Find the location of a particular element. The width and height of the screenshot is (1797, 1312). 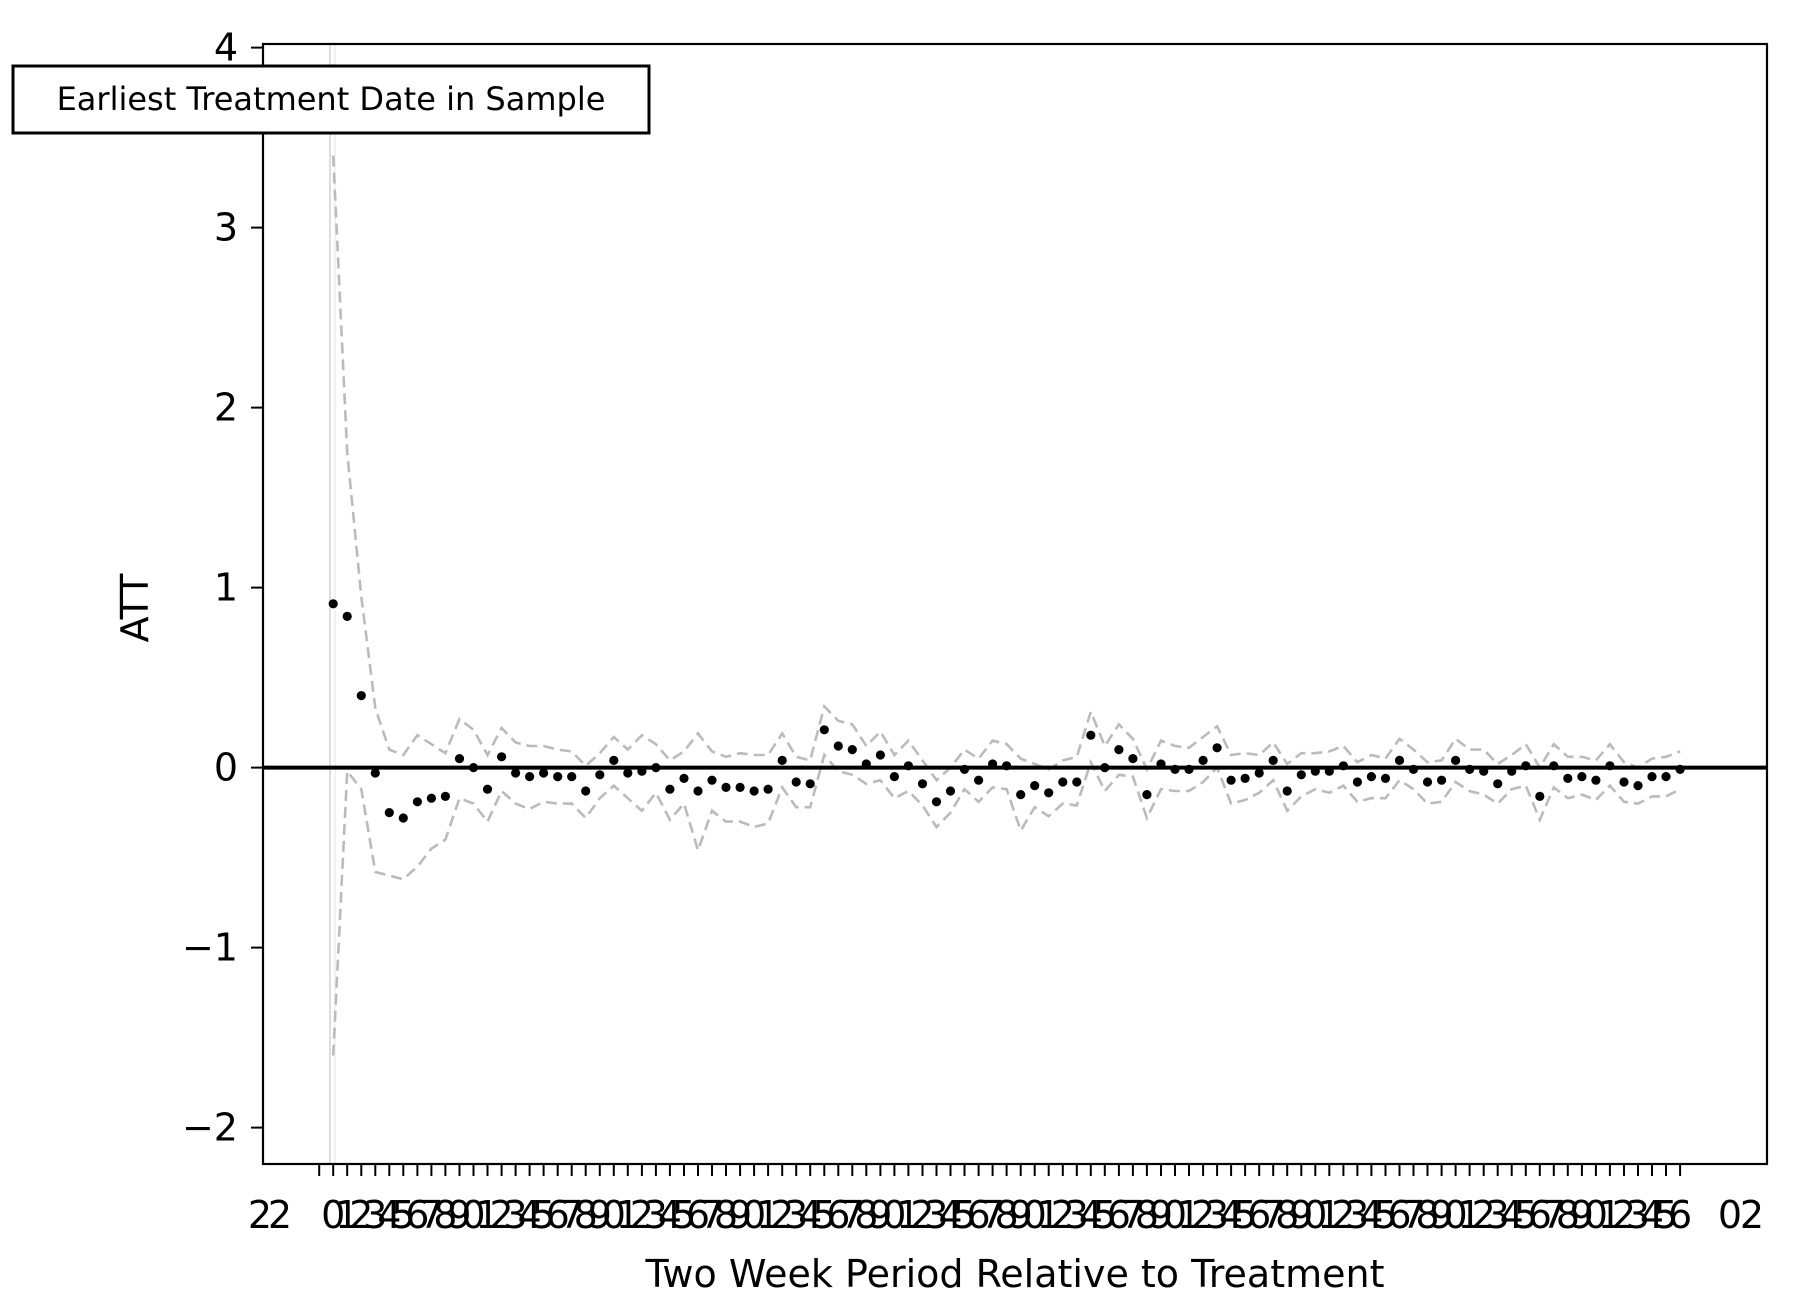

treatment-annotation: Earliest Treatment Date in Sample is located at coordinates (331, 99).